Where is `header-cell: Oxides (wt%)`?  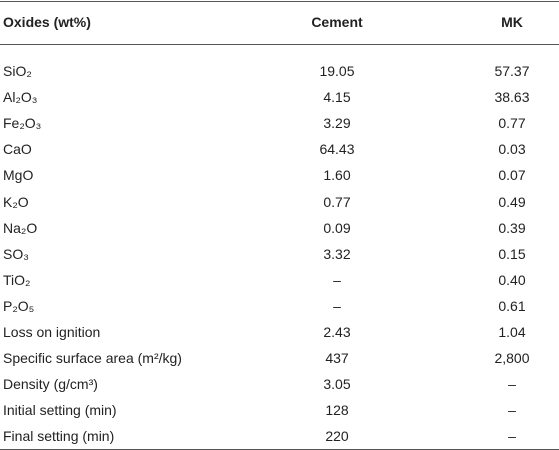
header-cell: Oxides (wt%) is located at coordinates (47, 22).